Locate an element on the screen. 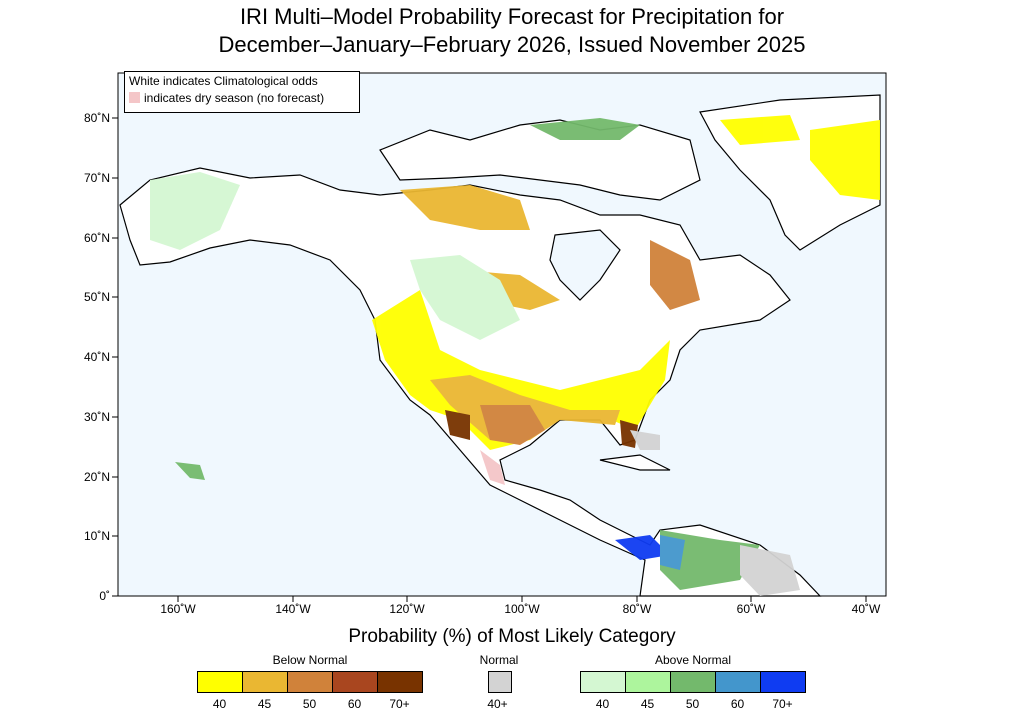 This screenshot has height=720, width=1024. lat-label: 30˚N is located at coordinates (96, 417).